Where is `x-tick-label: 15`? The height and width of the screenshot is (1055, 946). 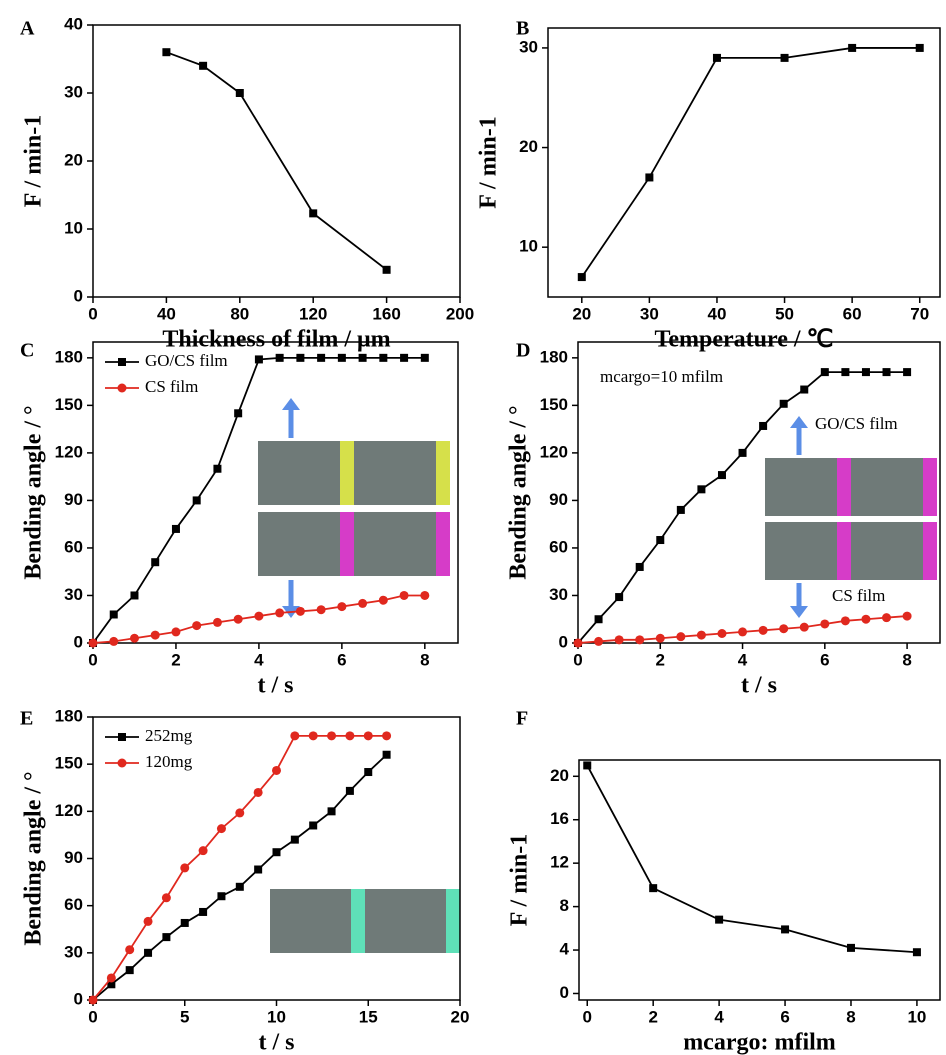 x-tick-label: 15 is located at coordinates (368, 1016).